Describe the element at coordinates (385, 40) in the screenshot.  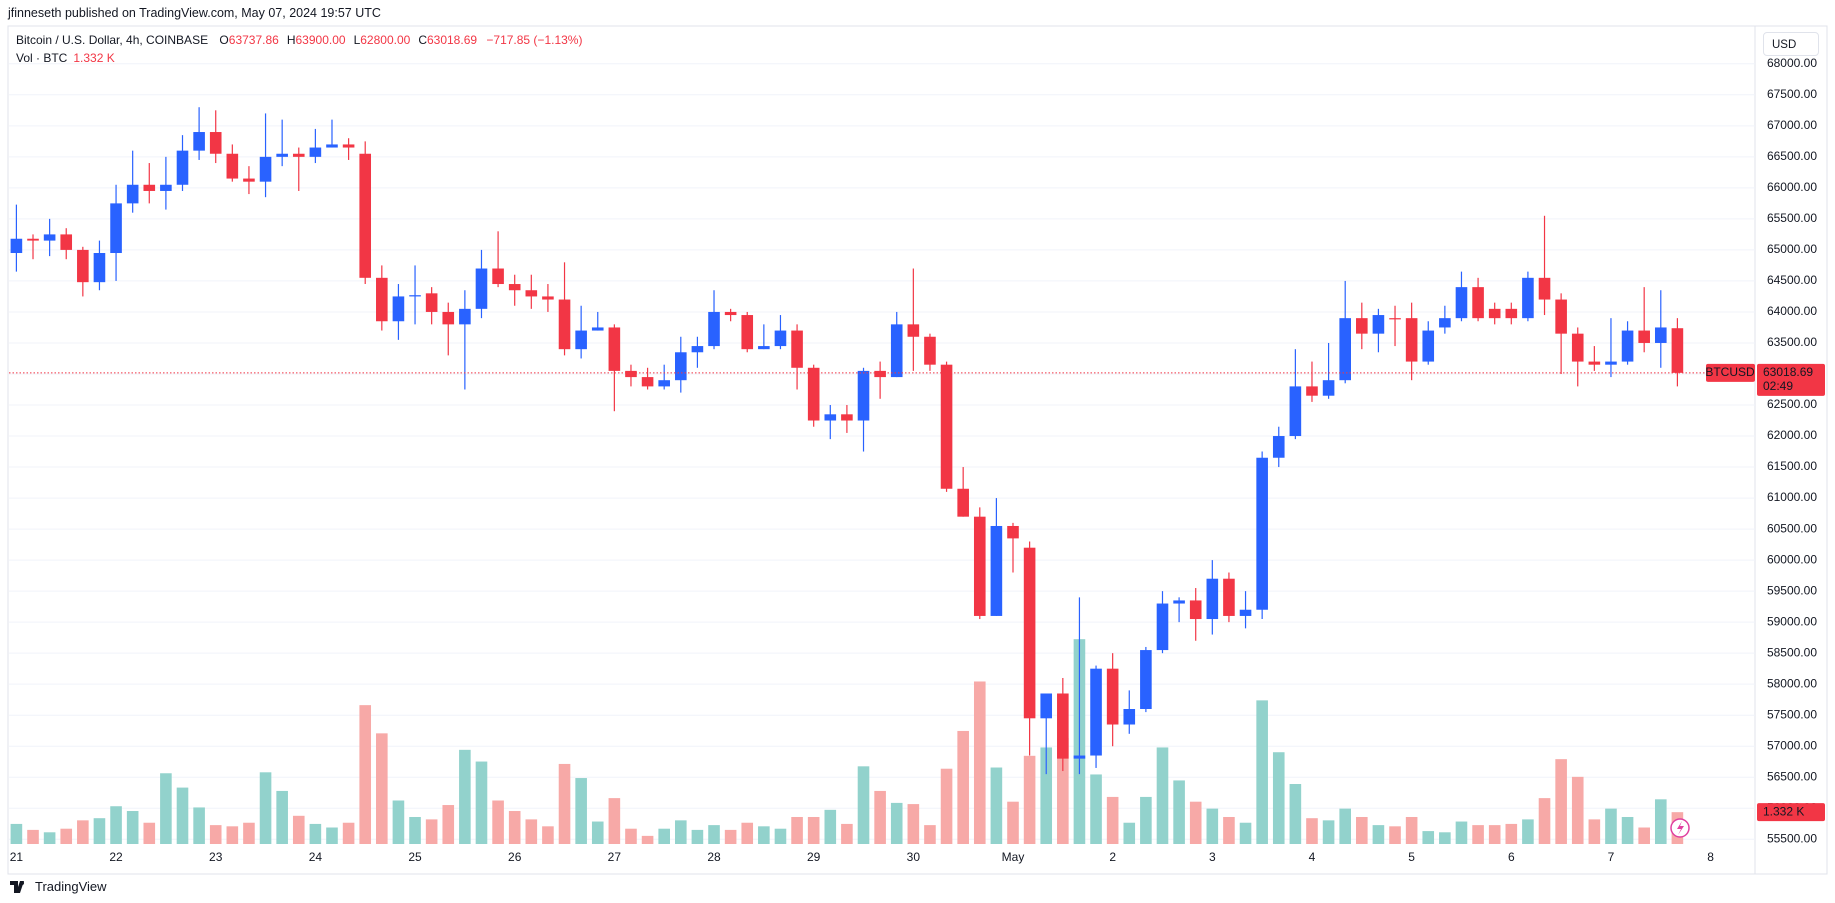
I see `ohlc-value: 62800.00` at that location.